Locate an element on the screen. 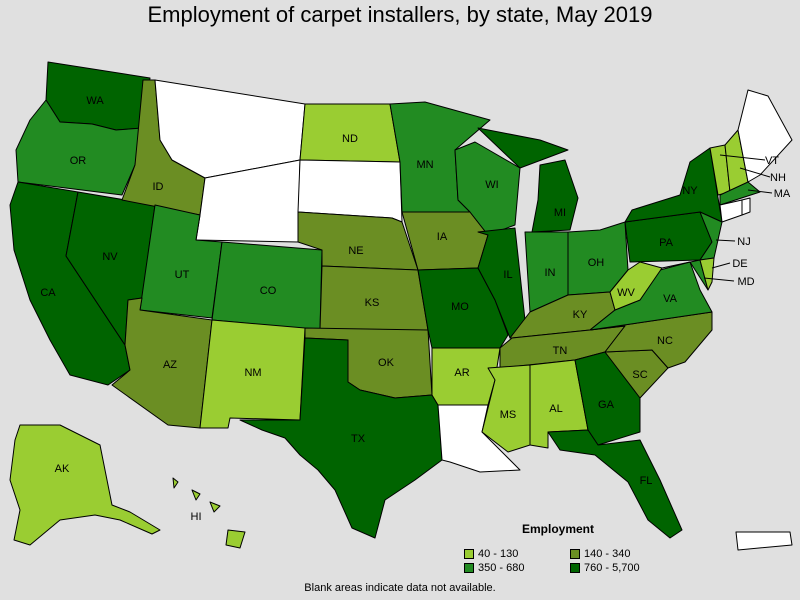 The width and height of the screenshot is (800, 600). state-wy is located at coordinates (248, 201).